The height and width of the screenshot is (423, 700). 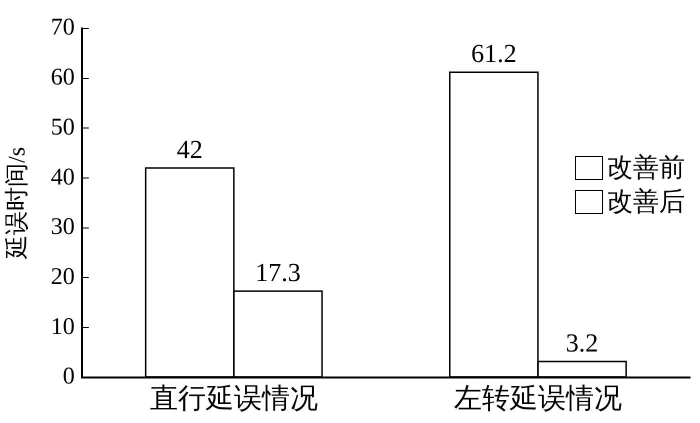 I want to click on data-label: 61.2, so click(x=494, y=53).